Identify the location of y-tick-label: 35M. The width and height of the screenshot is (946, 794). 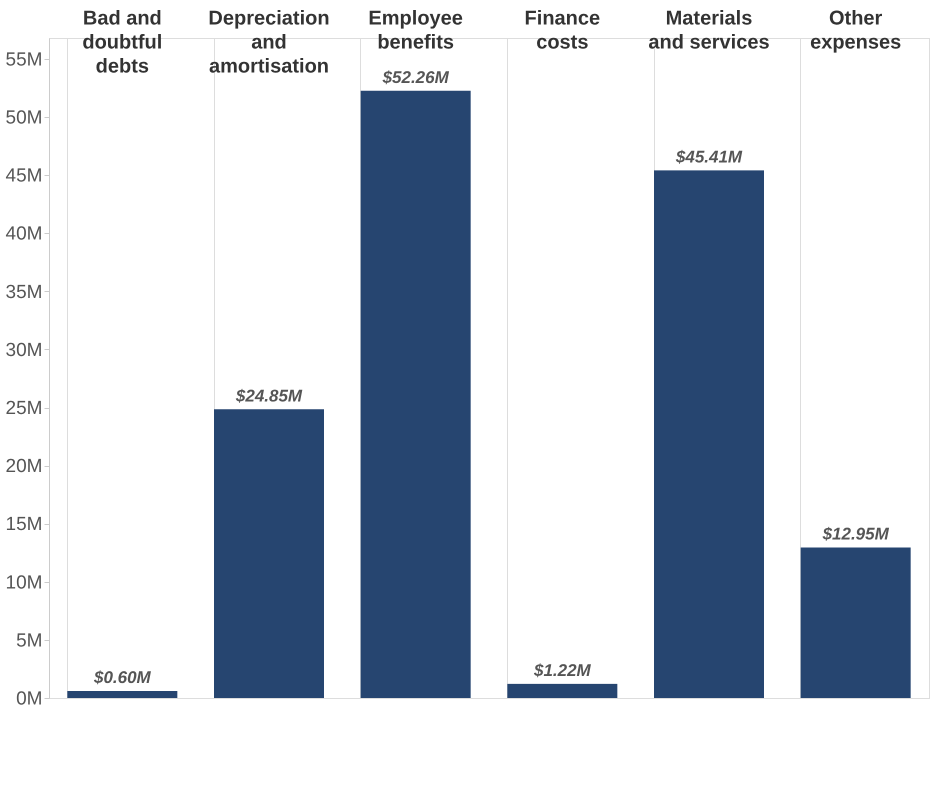
(24, 292).